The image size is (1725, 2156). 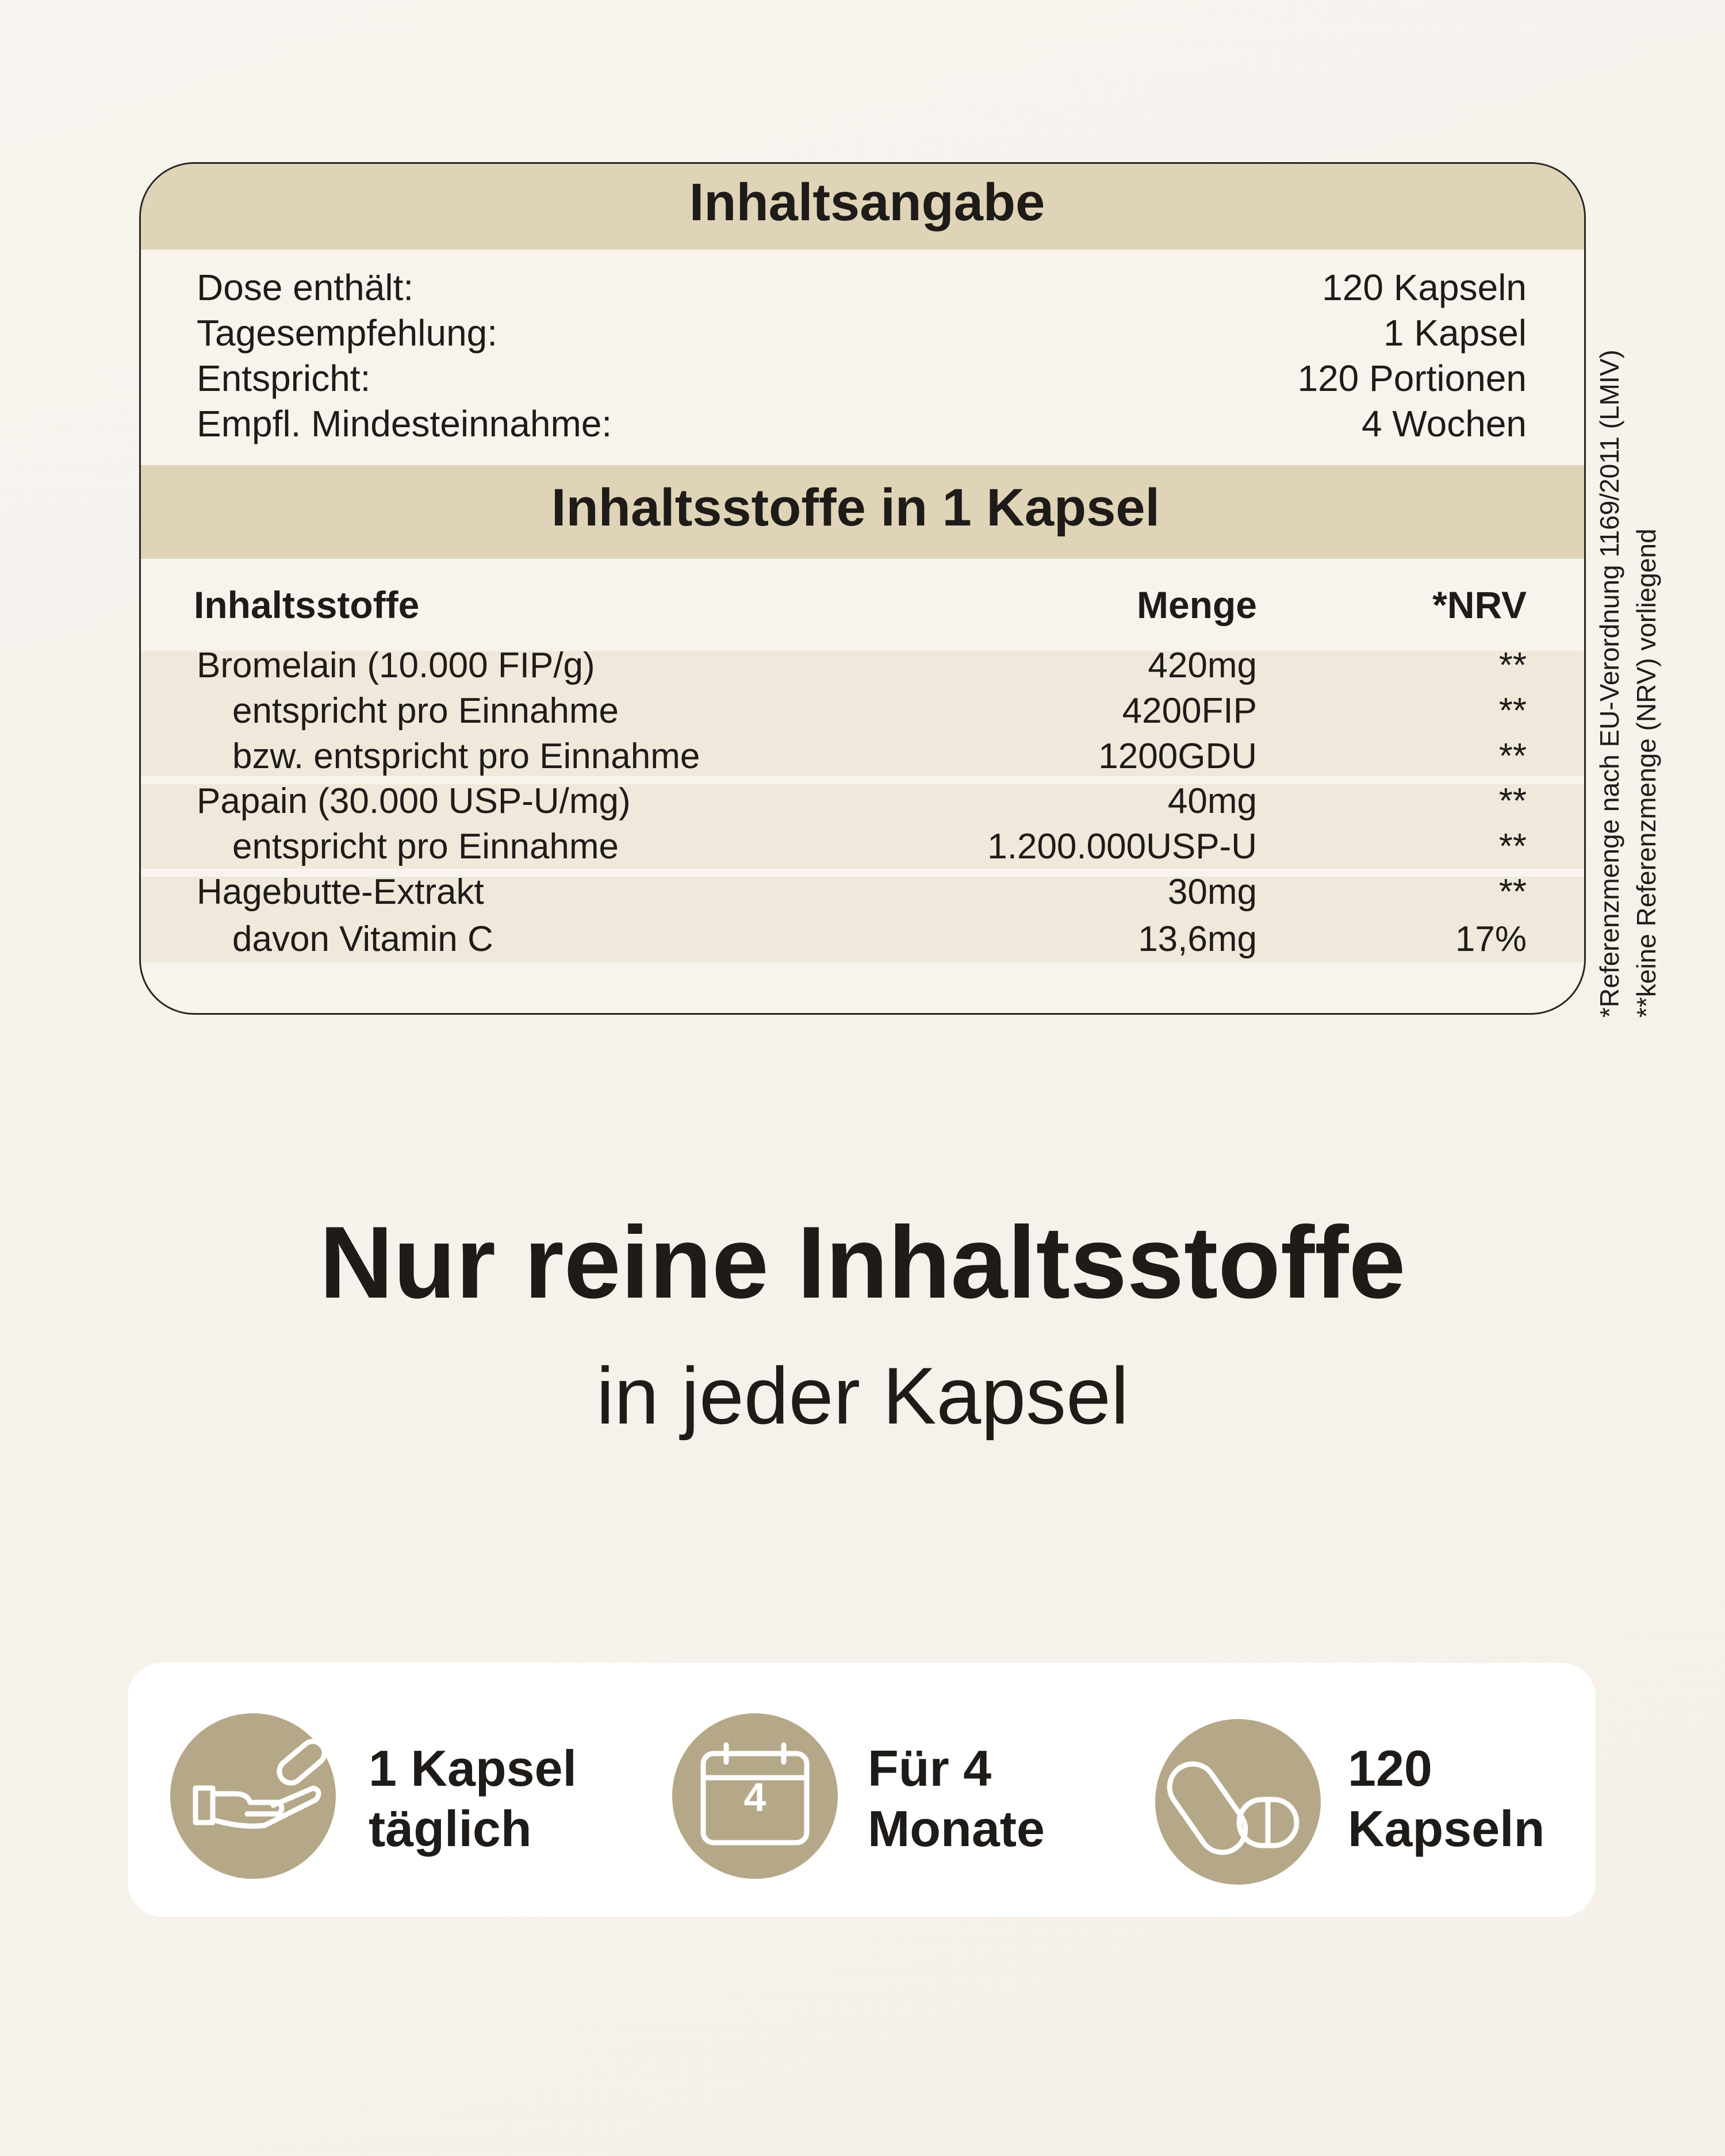 I want to click on feature-text: täglich, so click(x=450, y=1828).